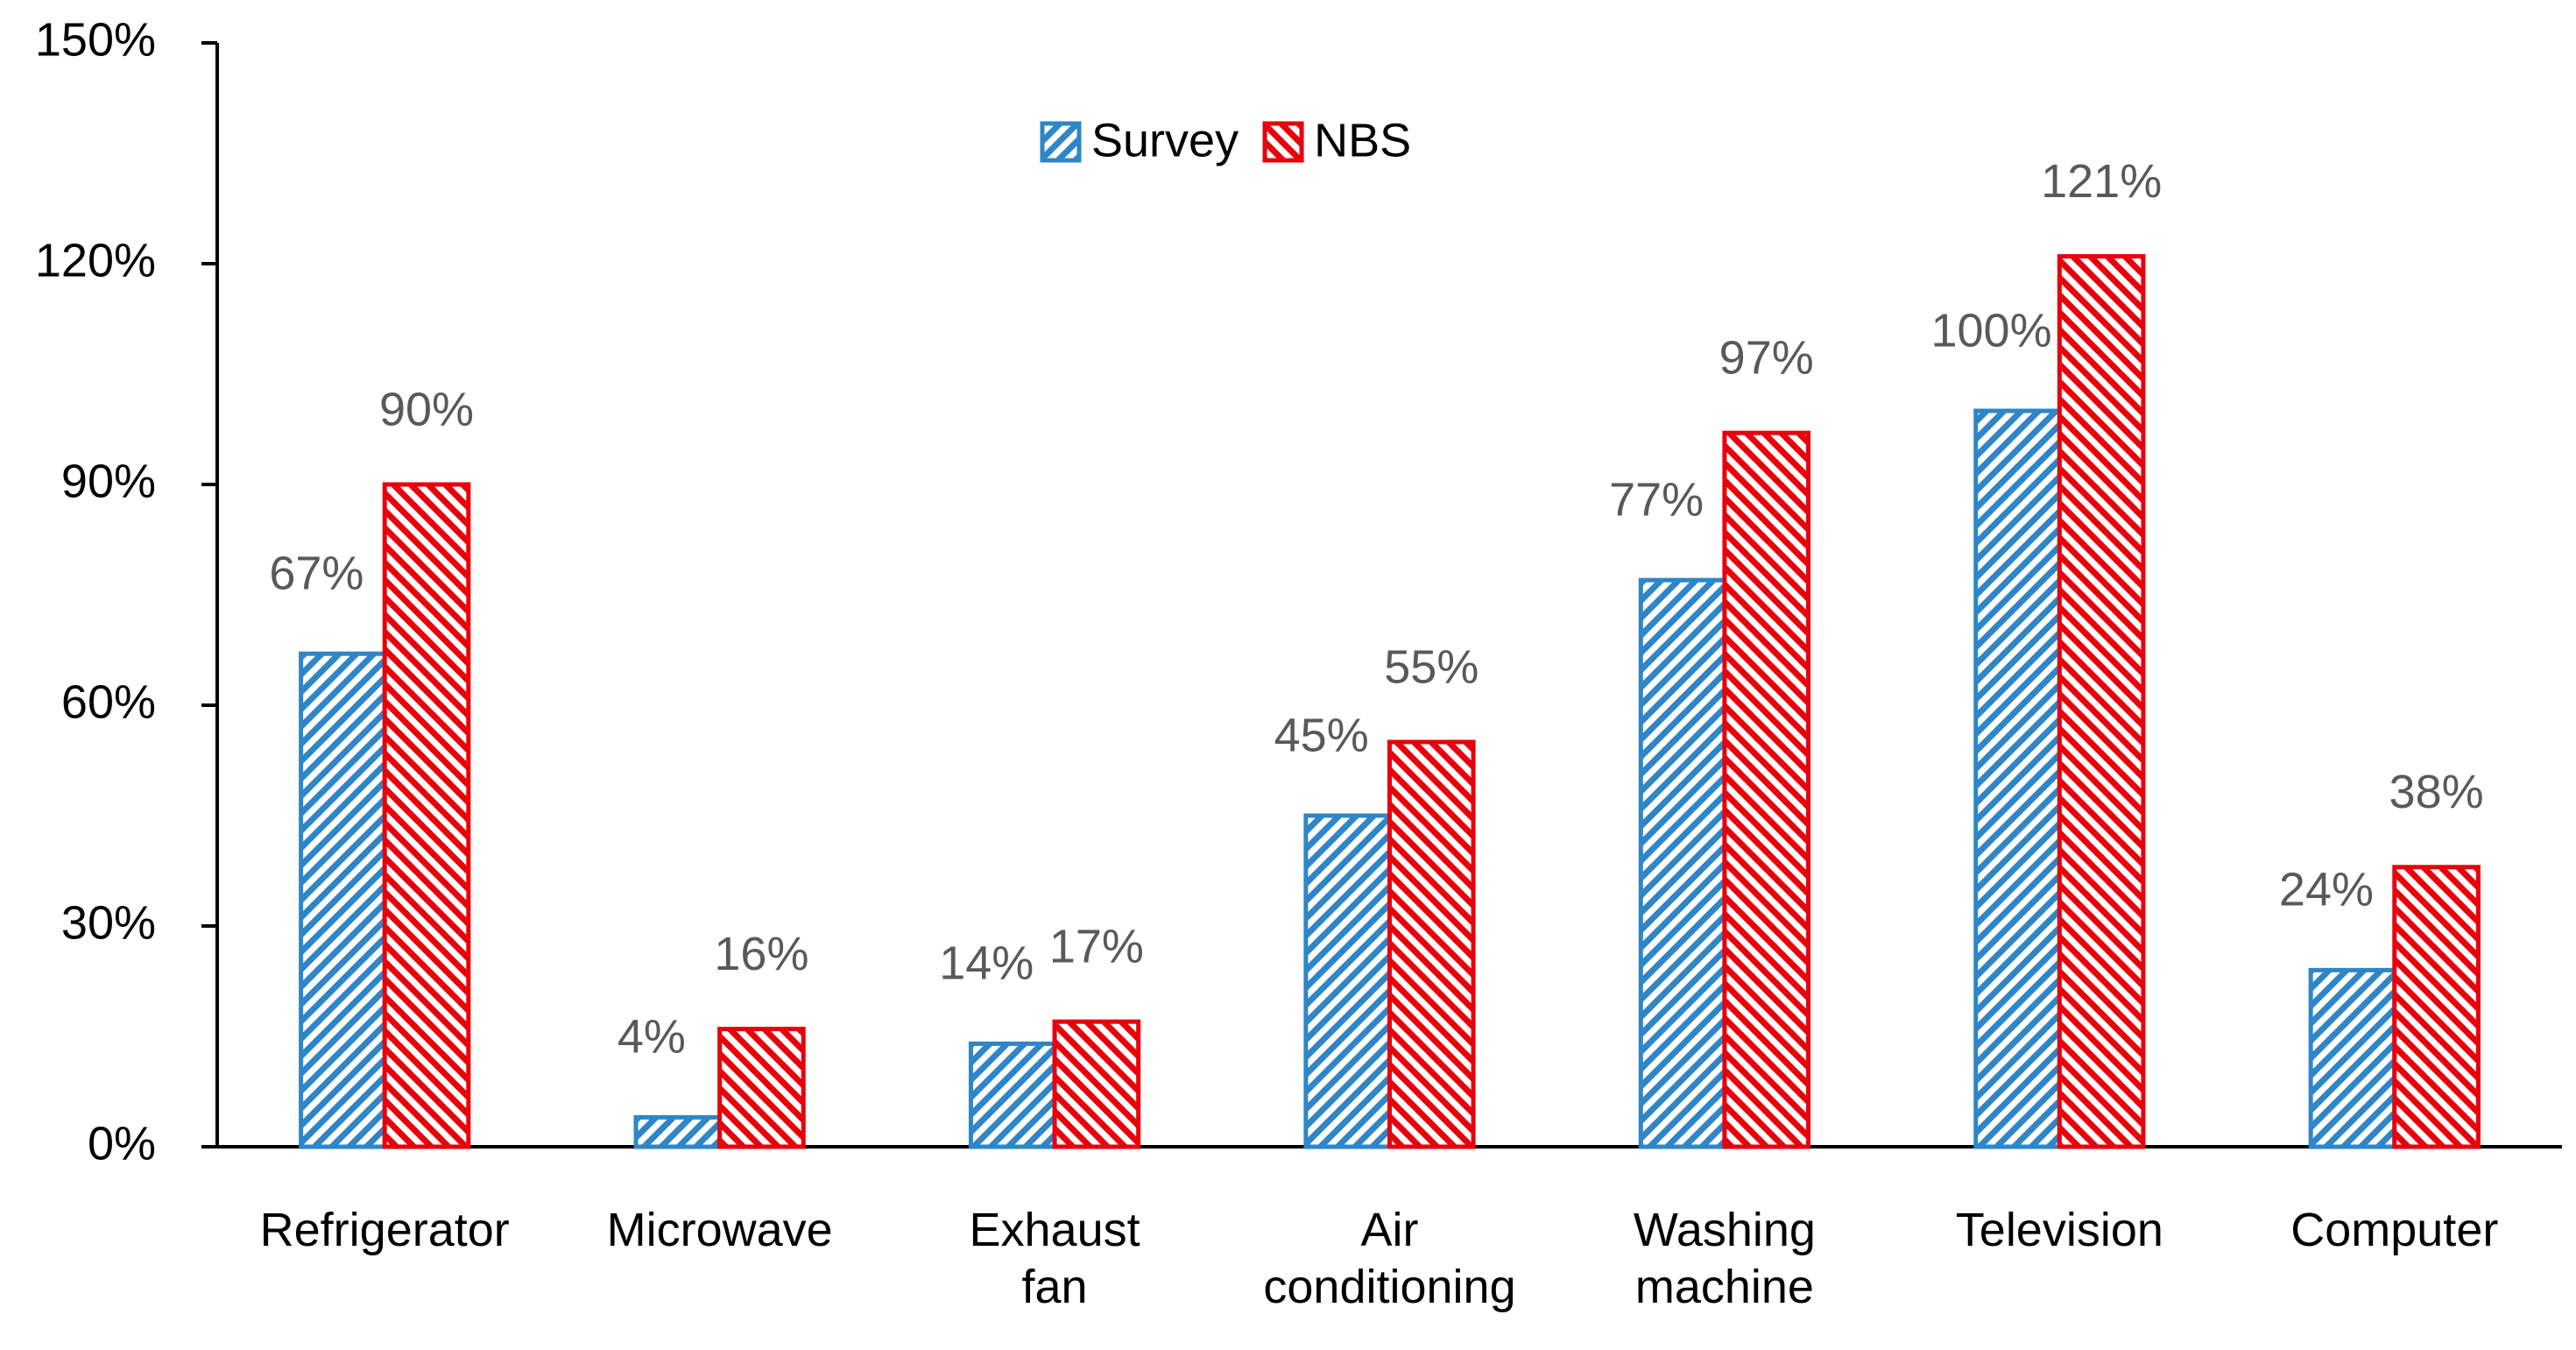  Describe the element at coordinates (1766, 357) in the screenshot. I see `value-label: 97%` at that location.